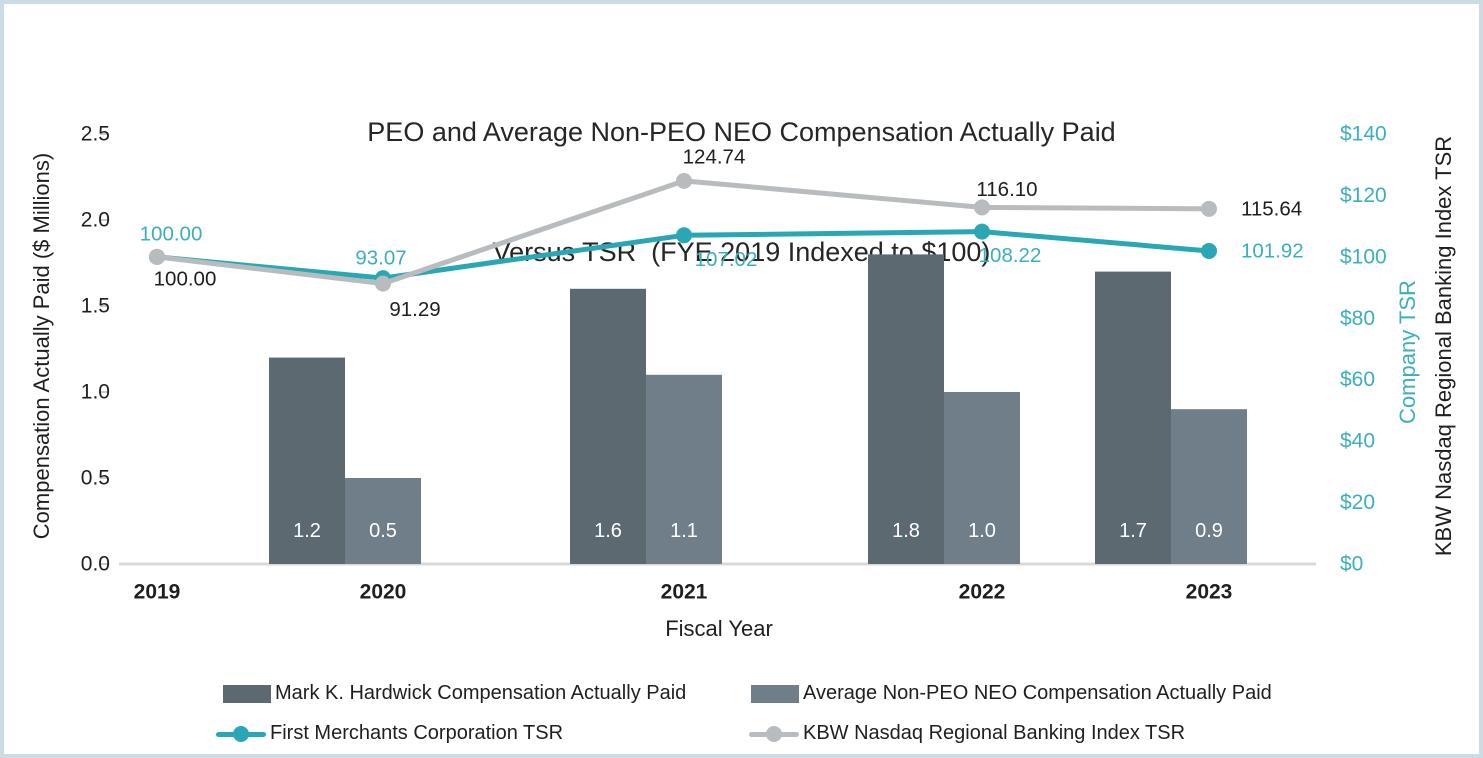 Image resolution: width=1483 pixels, height=758 pixels. I want to click on bar-value-label: 1.0, so click(982, 531).